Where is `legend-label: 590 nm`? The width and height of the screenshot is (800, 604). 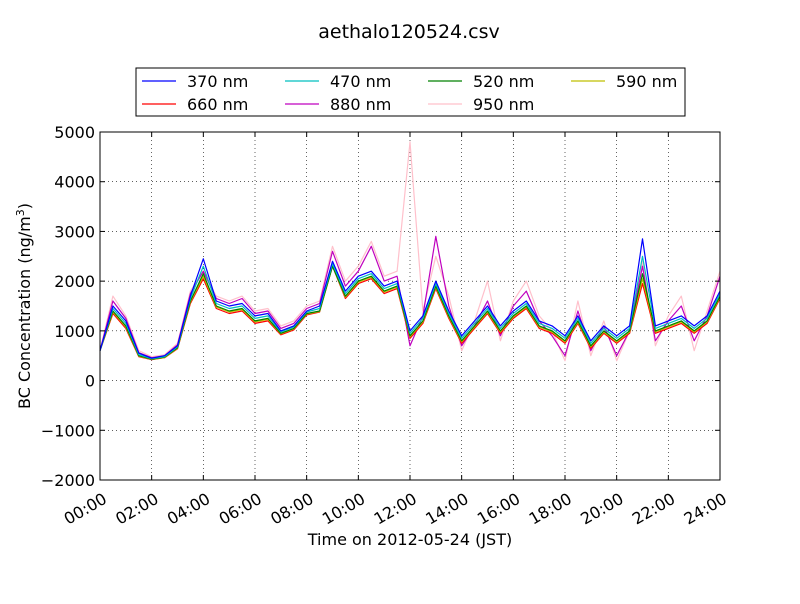
legend-label: 590 nm is located at coordinates (646, 81).